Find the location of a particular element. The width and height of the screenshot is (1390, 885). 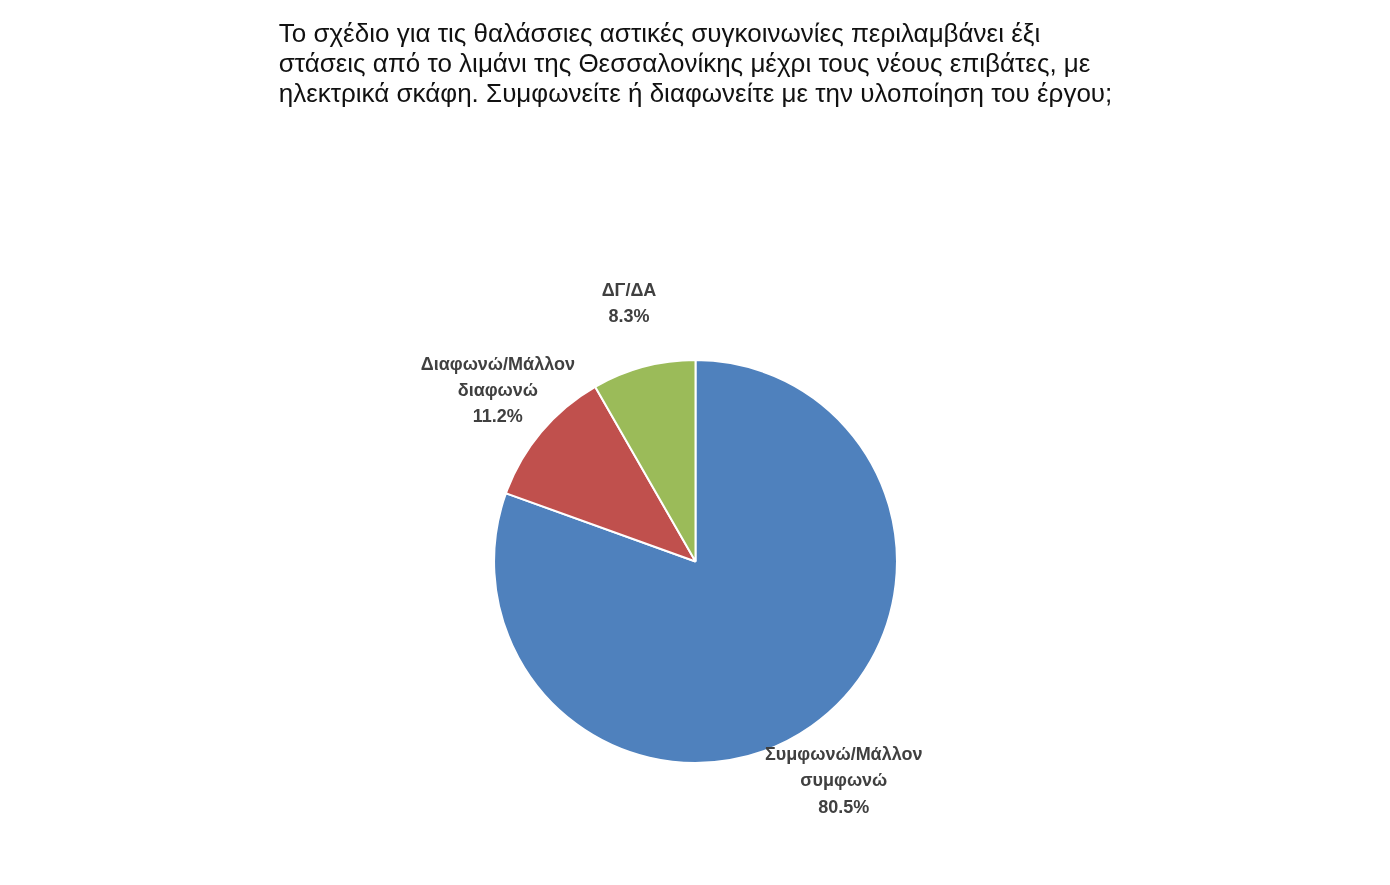

slice-label: Συμφωνώ/Μάλλον συμφωνώ is located at coordinates (844, 767).